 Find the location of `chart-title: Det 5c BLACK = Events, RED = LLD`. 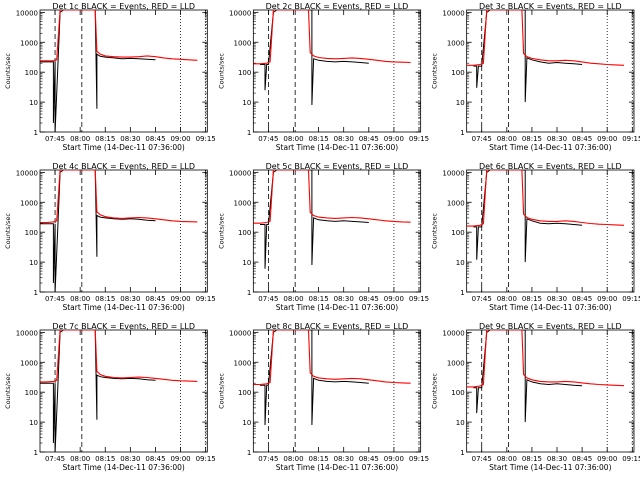

chart-title: Det 5c BLACK = Events, RED = LLD is located at coordinates (337, 166).